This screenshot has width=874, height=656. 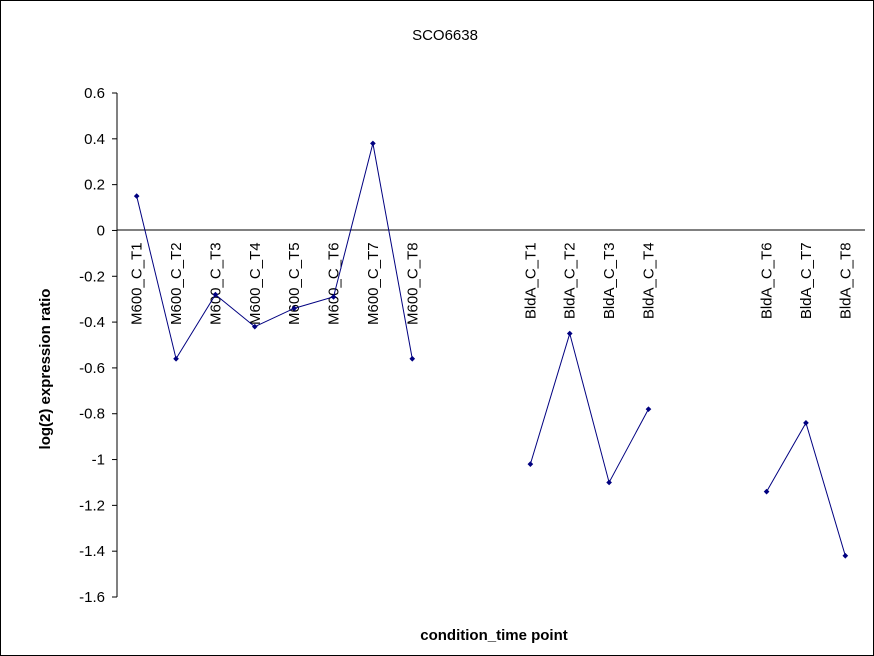 I want to click on x-category-label: M600_C_T1, so click(x=137, y=283).